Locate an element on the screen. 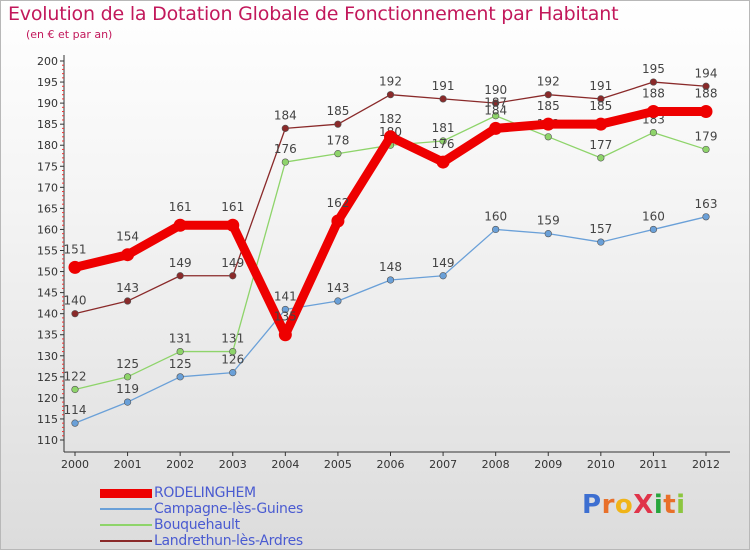 This screenshot has height=550, width=750. data-label: 191 is located at coordinates (443, 86).